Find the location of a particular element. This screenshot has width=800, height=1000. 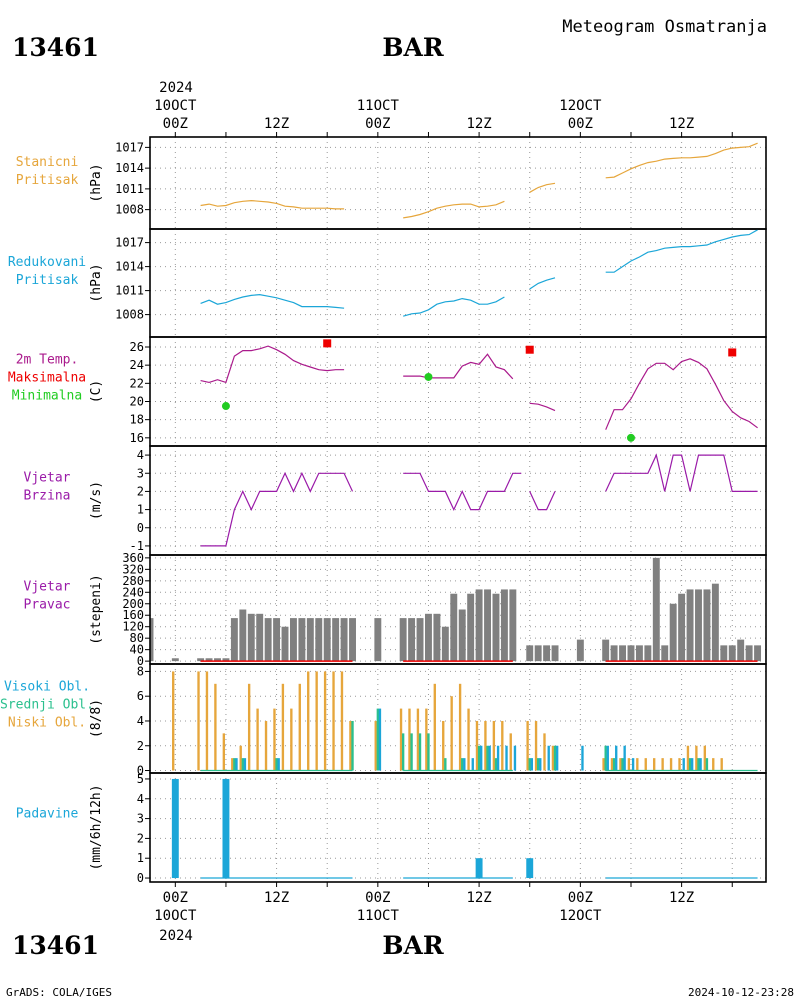

bottom-hour-label: 12Z is located at coordinates (478, 898).